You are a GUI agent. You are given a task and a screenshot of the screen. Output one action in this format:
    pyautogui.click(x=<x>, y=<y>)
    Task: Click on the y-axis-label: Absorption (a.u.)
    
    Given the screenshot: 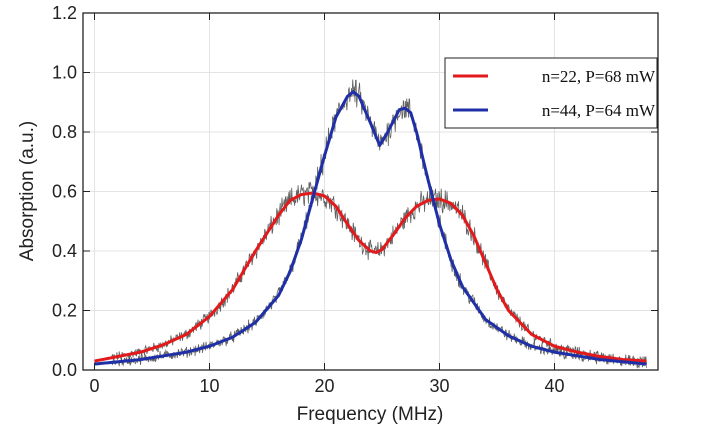 What is the action you would take?
    pyautogui.click(x=27, y=191)
    